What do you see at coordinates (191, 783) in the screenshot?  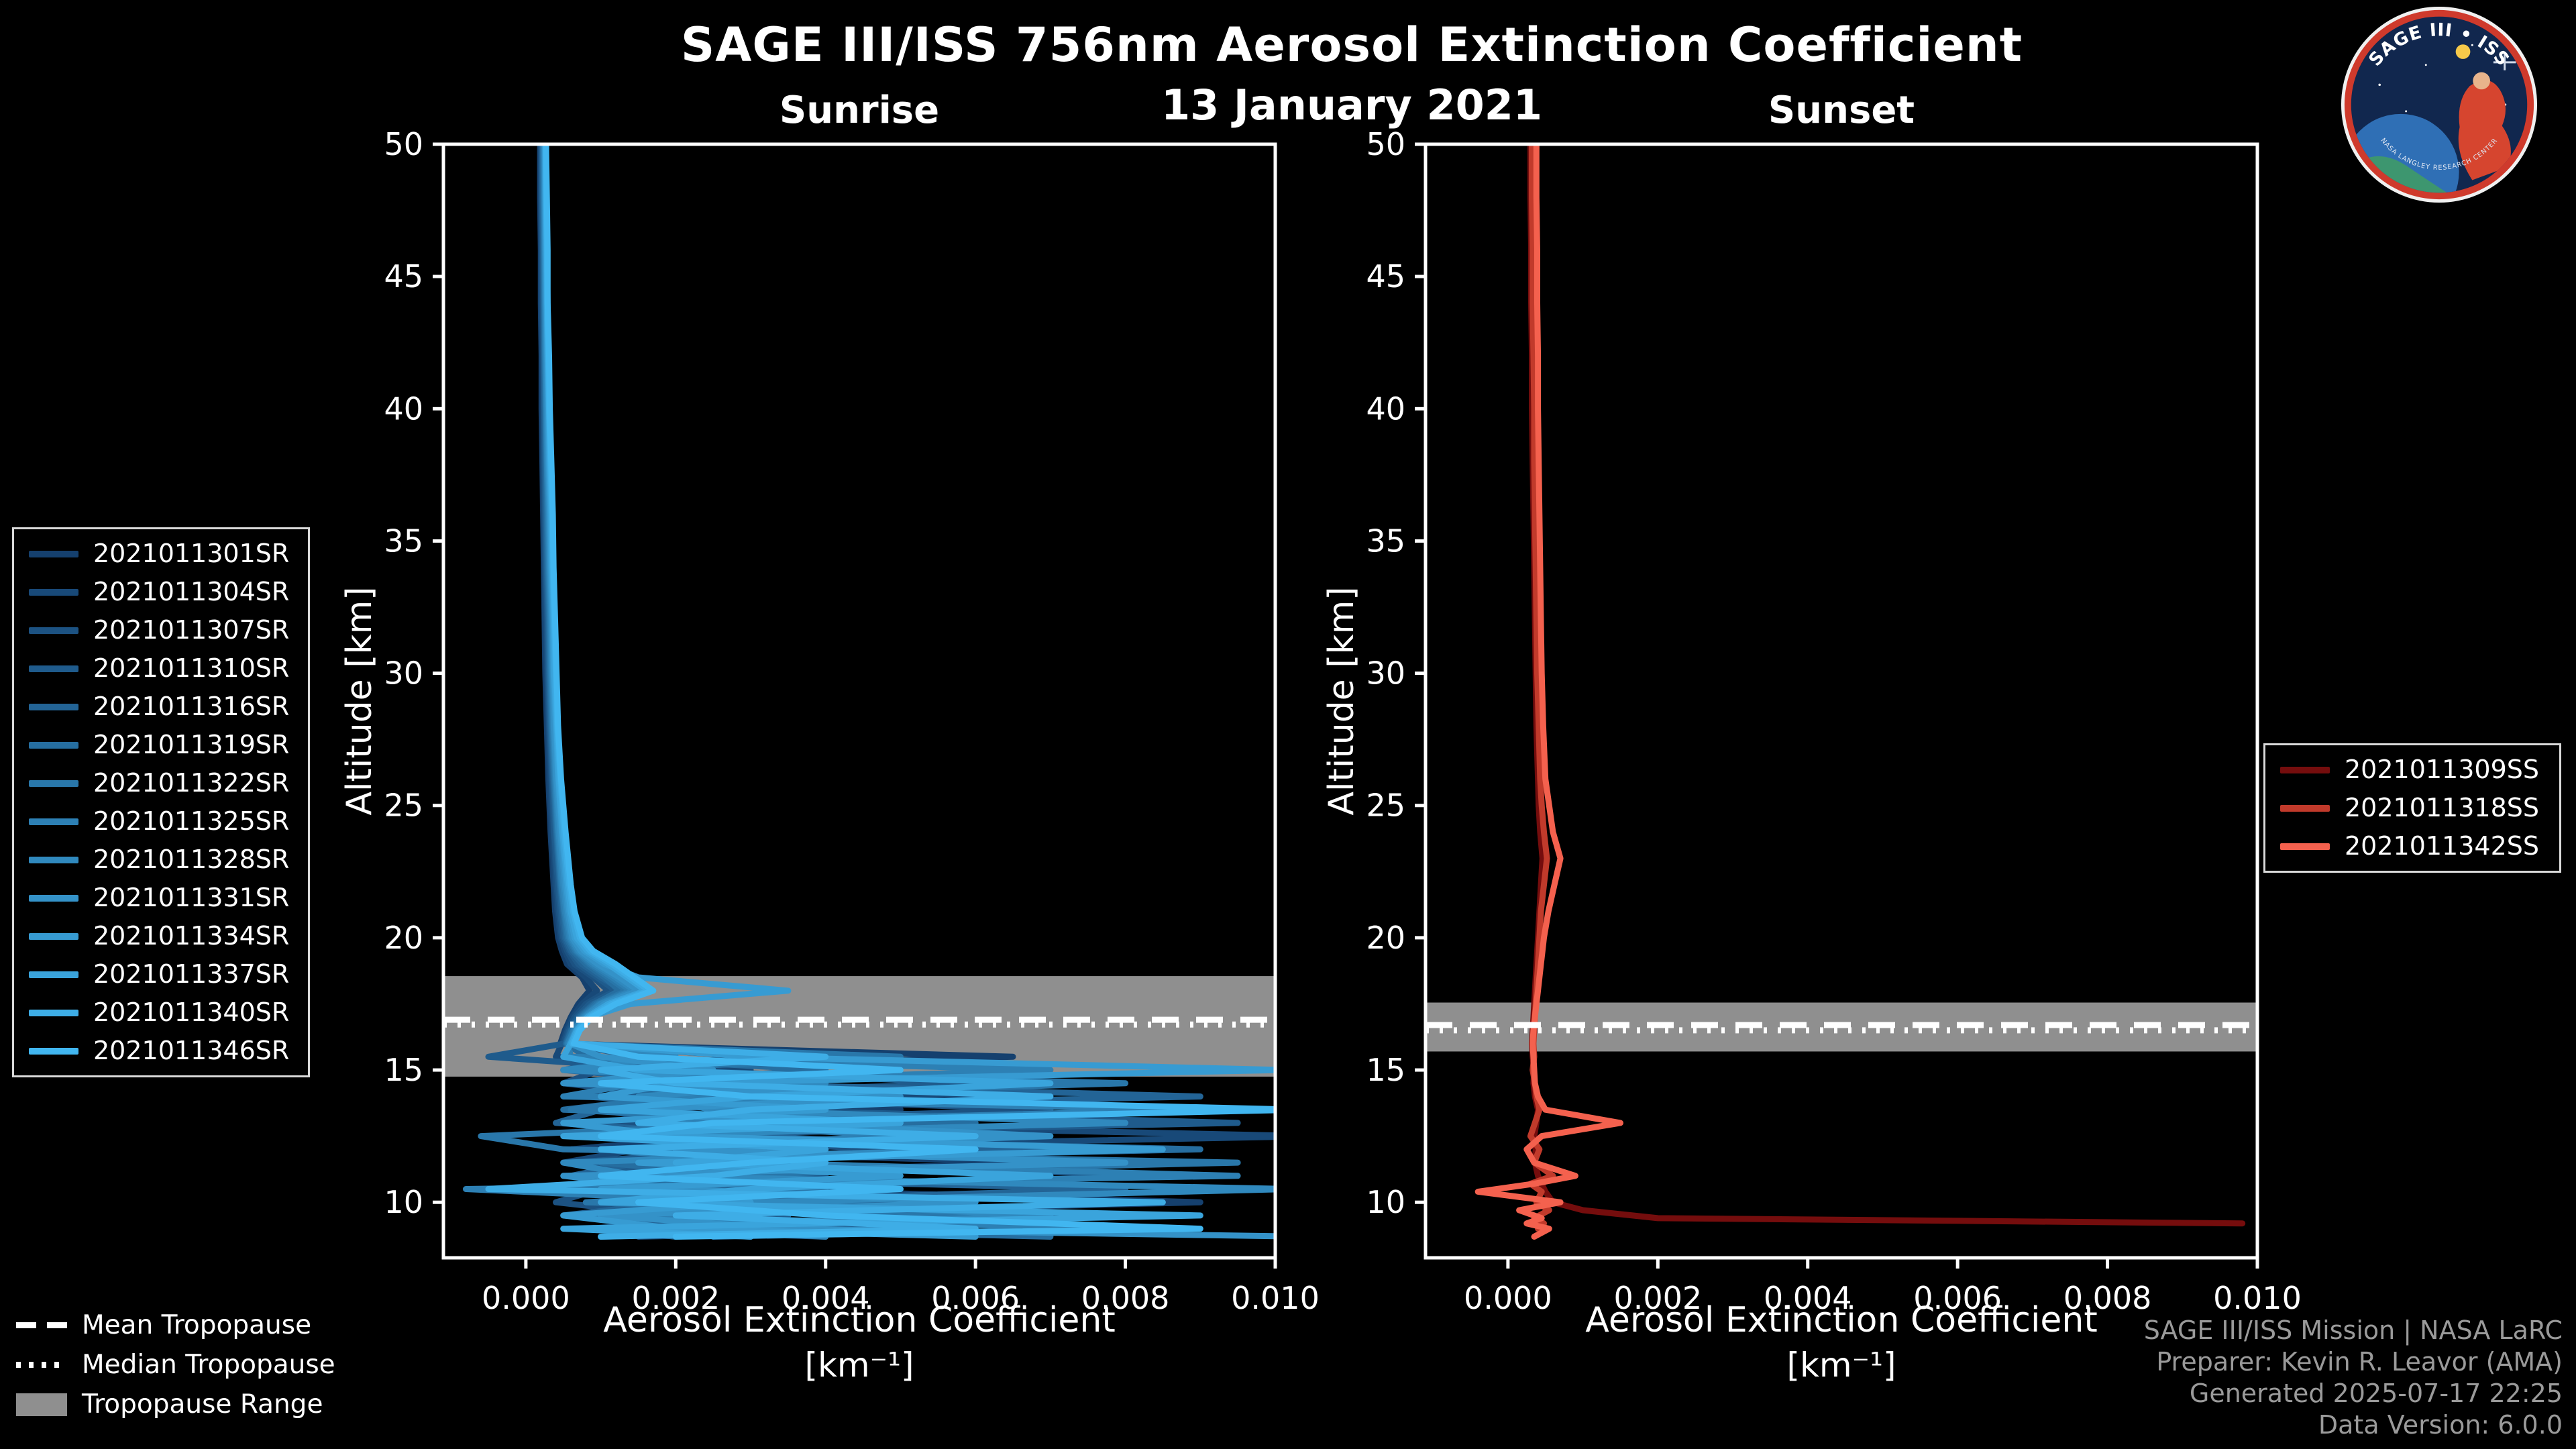 I see `legend-label: 2021011322SR` at bounding box center [191, 783].